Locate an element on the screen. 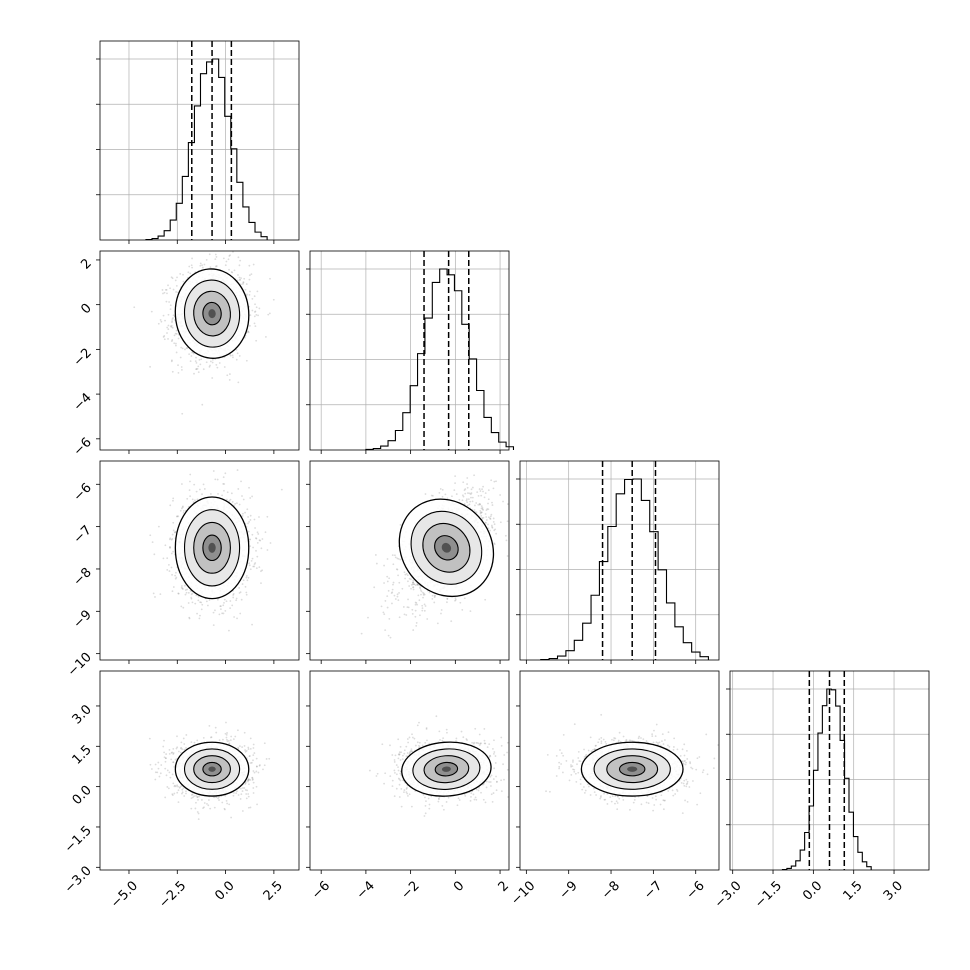 This screenshot has height=970, width=970. x-tick-label: 3.0 is located at coordinates (893, 890).